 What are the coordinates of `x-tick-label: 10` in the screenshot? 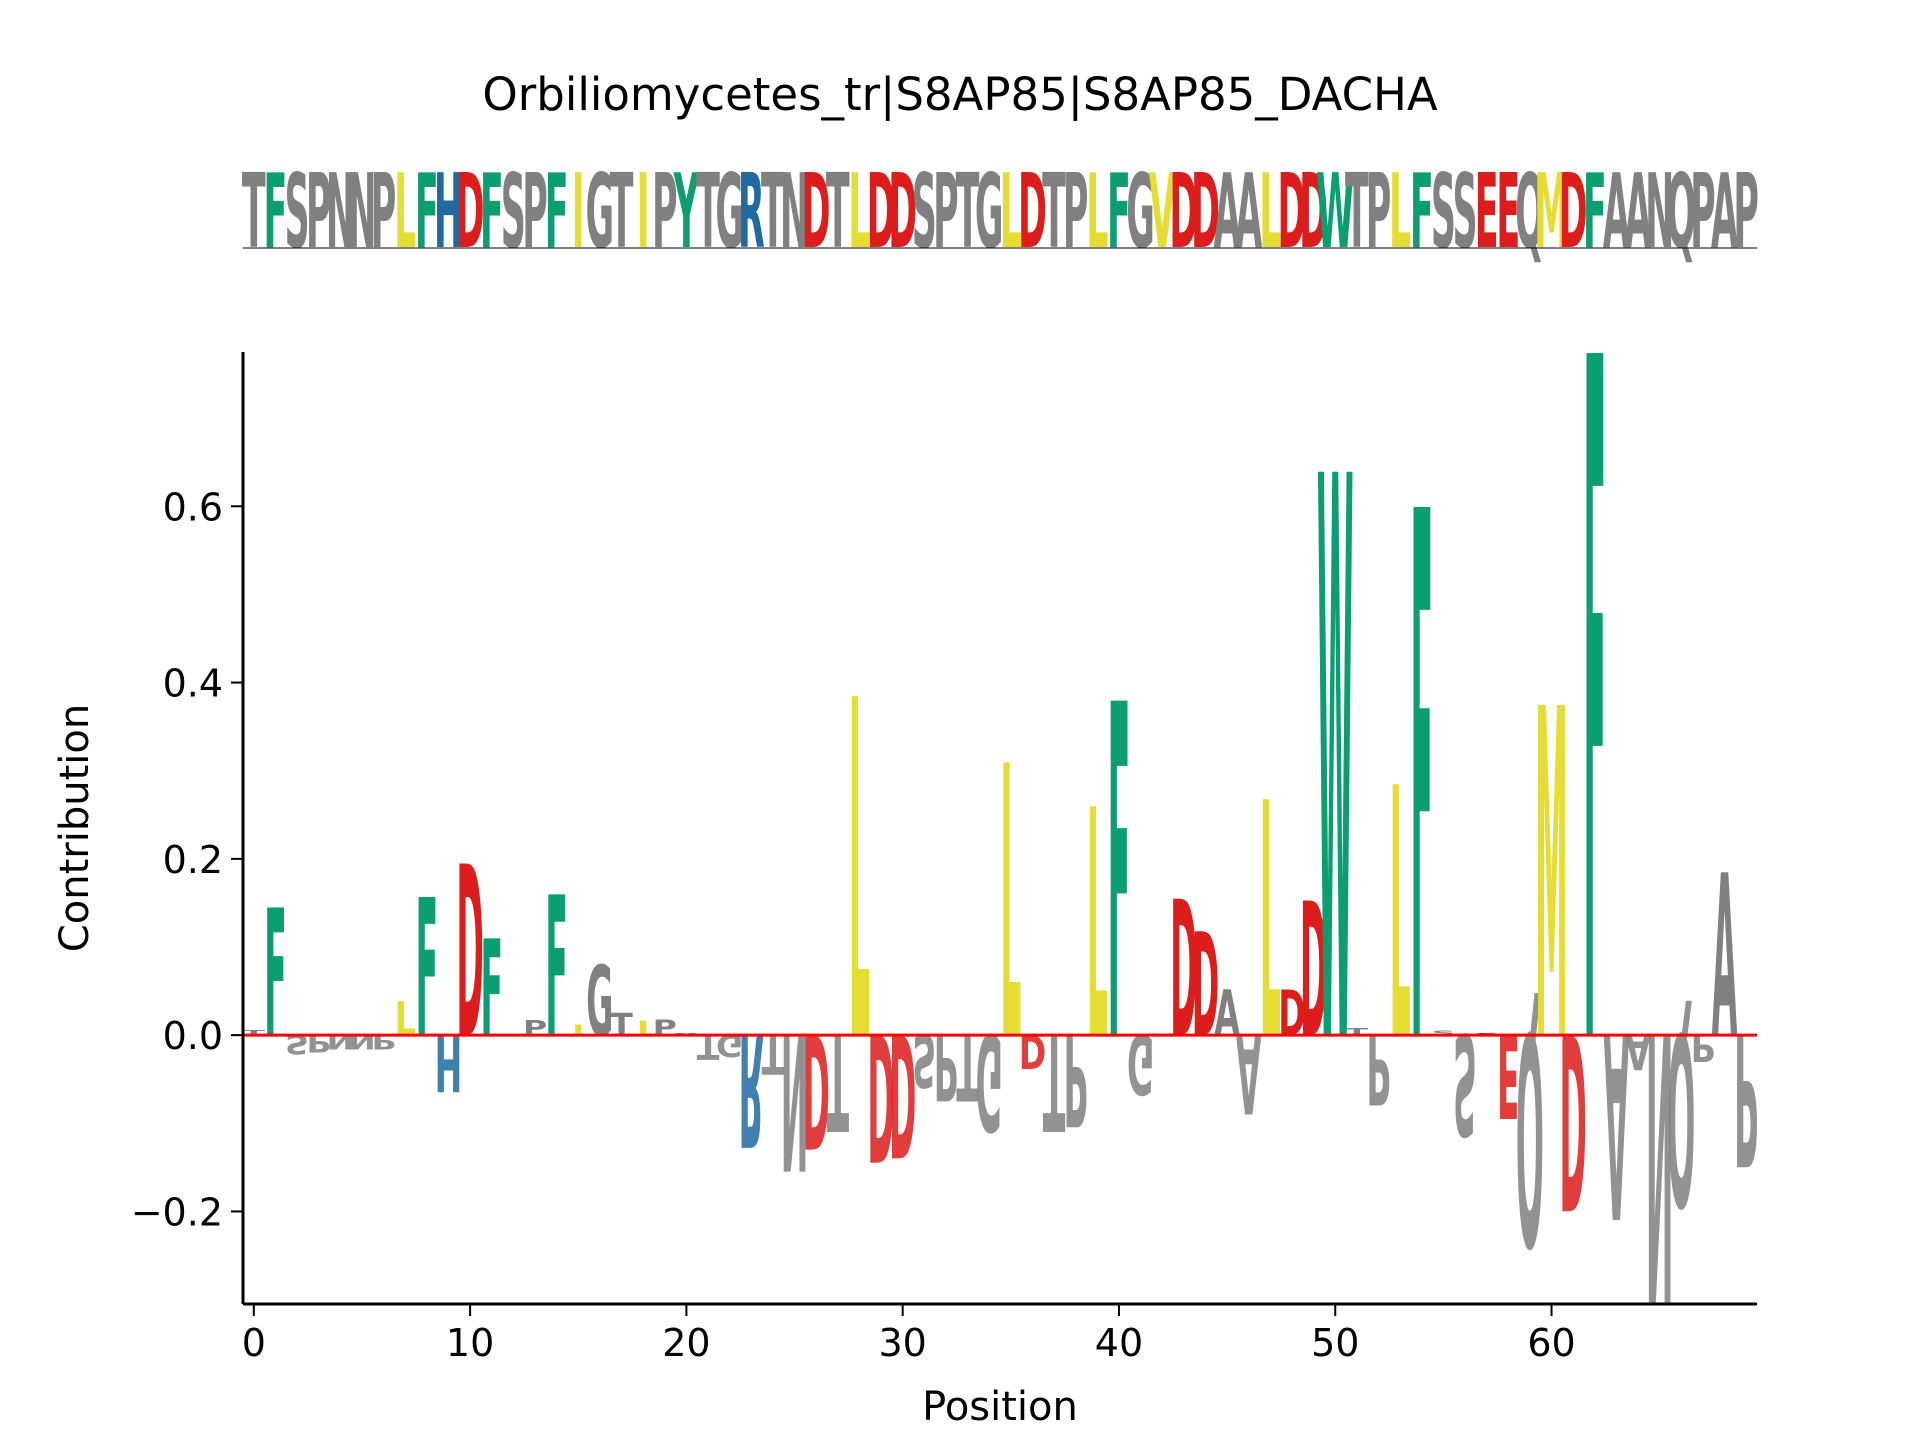 It's located at (470, 1343).